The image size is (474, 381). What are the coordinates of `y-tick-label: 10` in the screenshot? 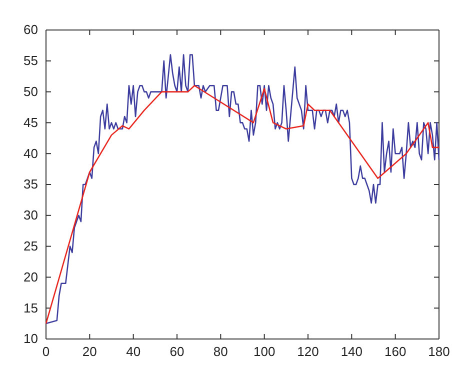 It's located at (31, 338).